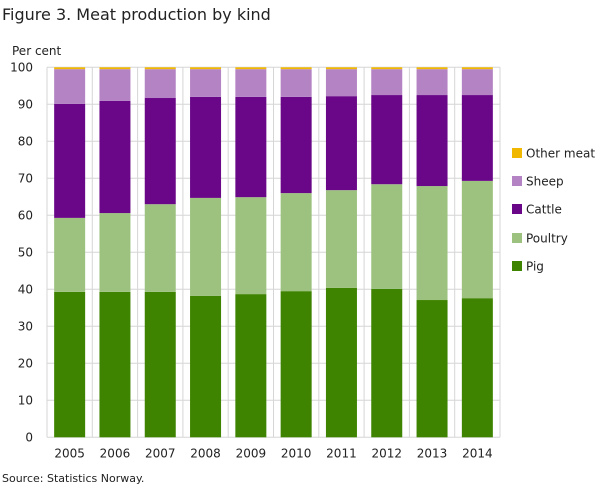  Describe the element at coordinates (25, 104) in the screenshot. I see `y-tick-label: 90` at that location.